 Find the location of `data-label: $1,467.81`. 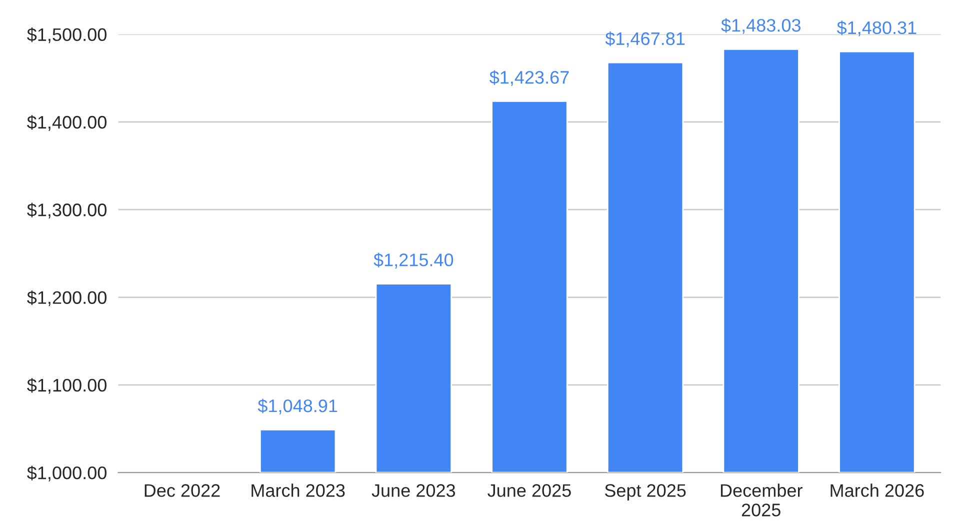

data-label: $1,467.81 is located at coordinates (645, 40).